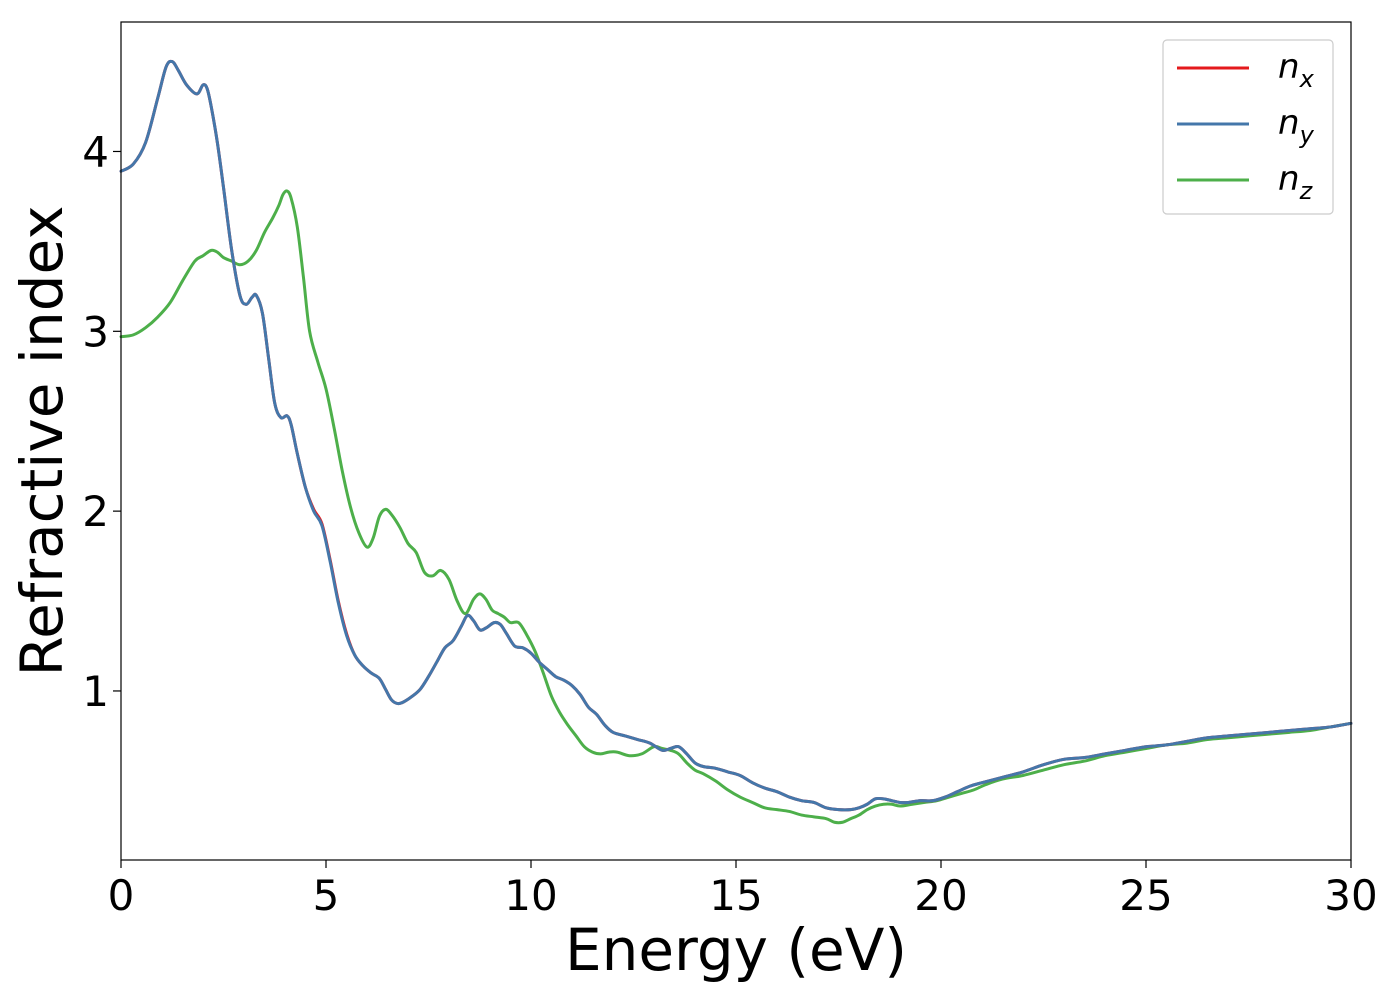 Image resolution: width=1400 pixels, height=1000 pixels. I want to click on legend-label-x: nx, so click(1296, 70).